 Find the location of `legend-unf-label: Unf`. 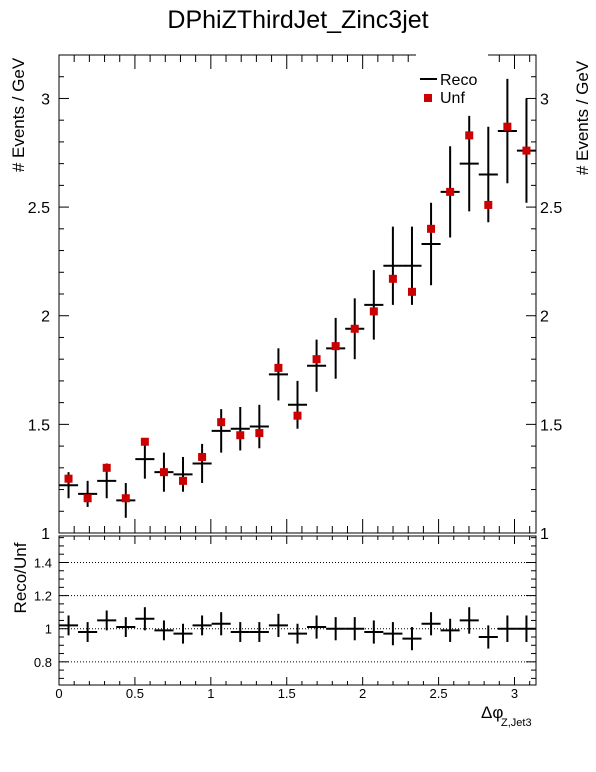

legend-unf-label: Unf is located at coordinates (452, 98).